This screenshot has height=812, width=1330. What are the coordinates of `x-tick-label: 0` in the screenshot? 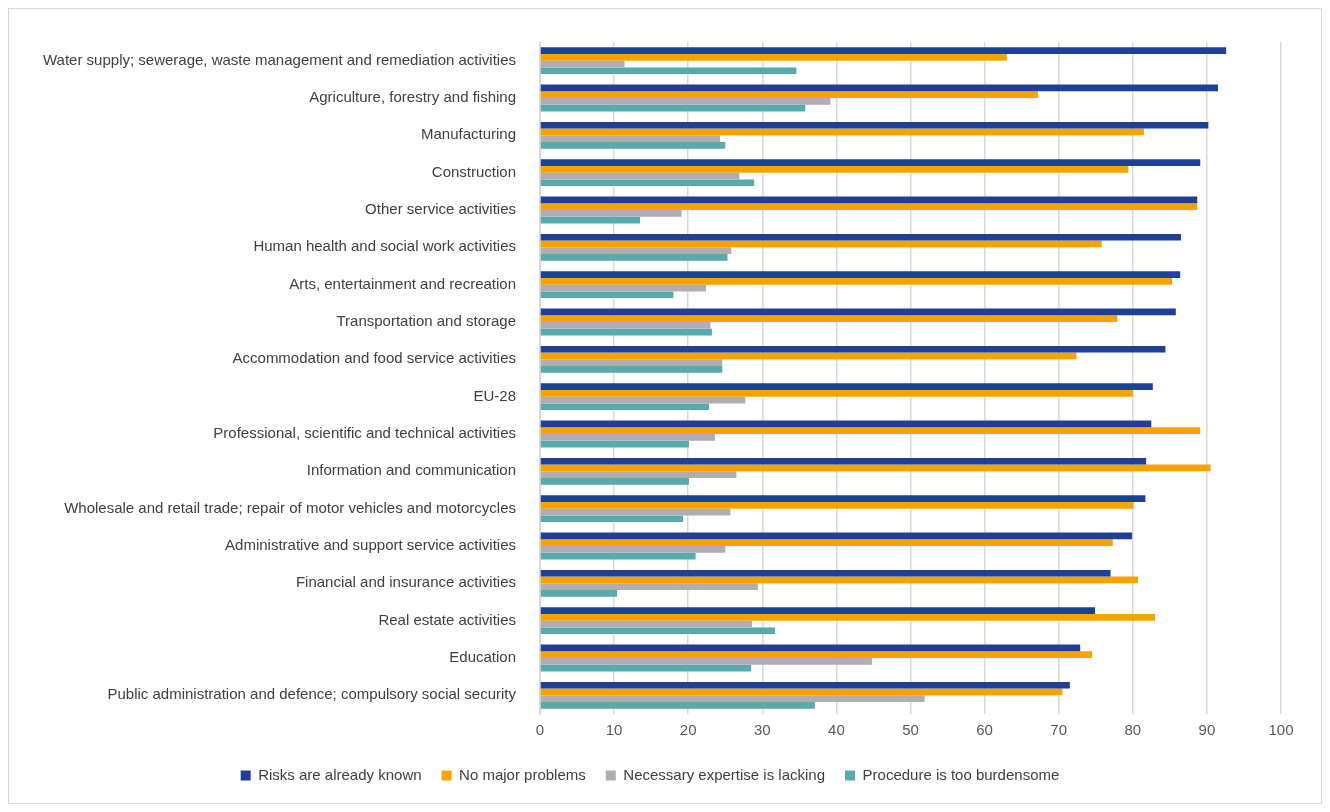 It's located at (540, 730).